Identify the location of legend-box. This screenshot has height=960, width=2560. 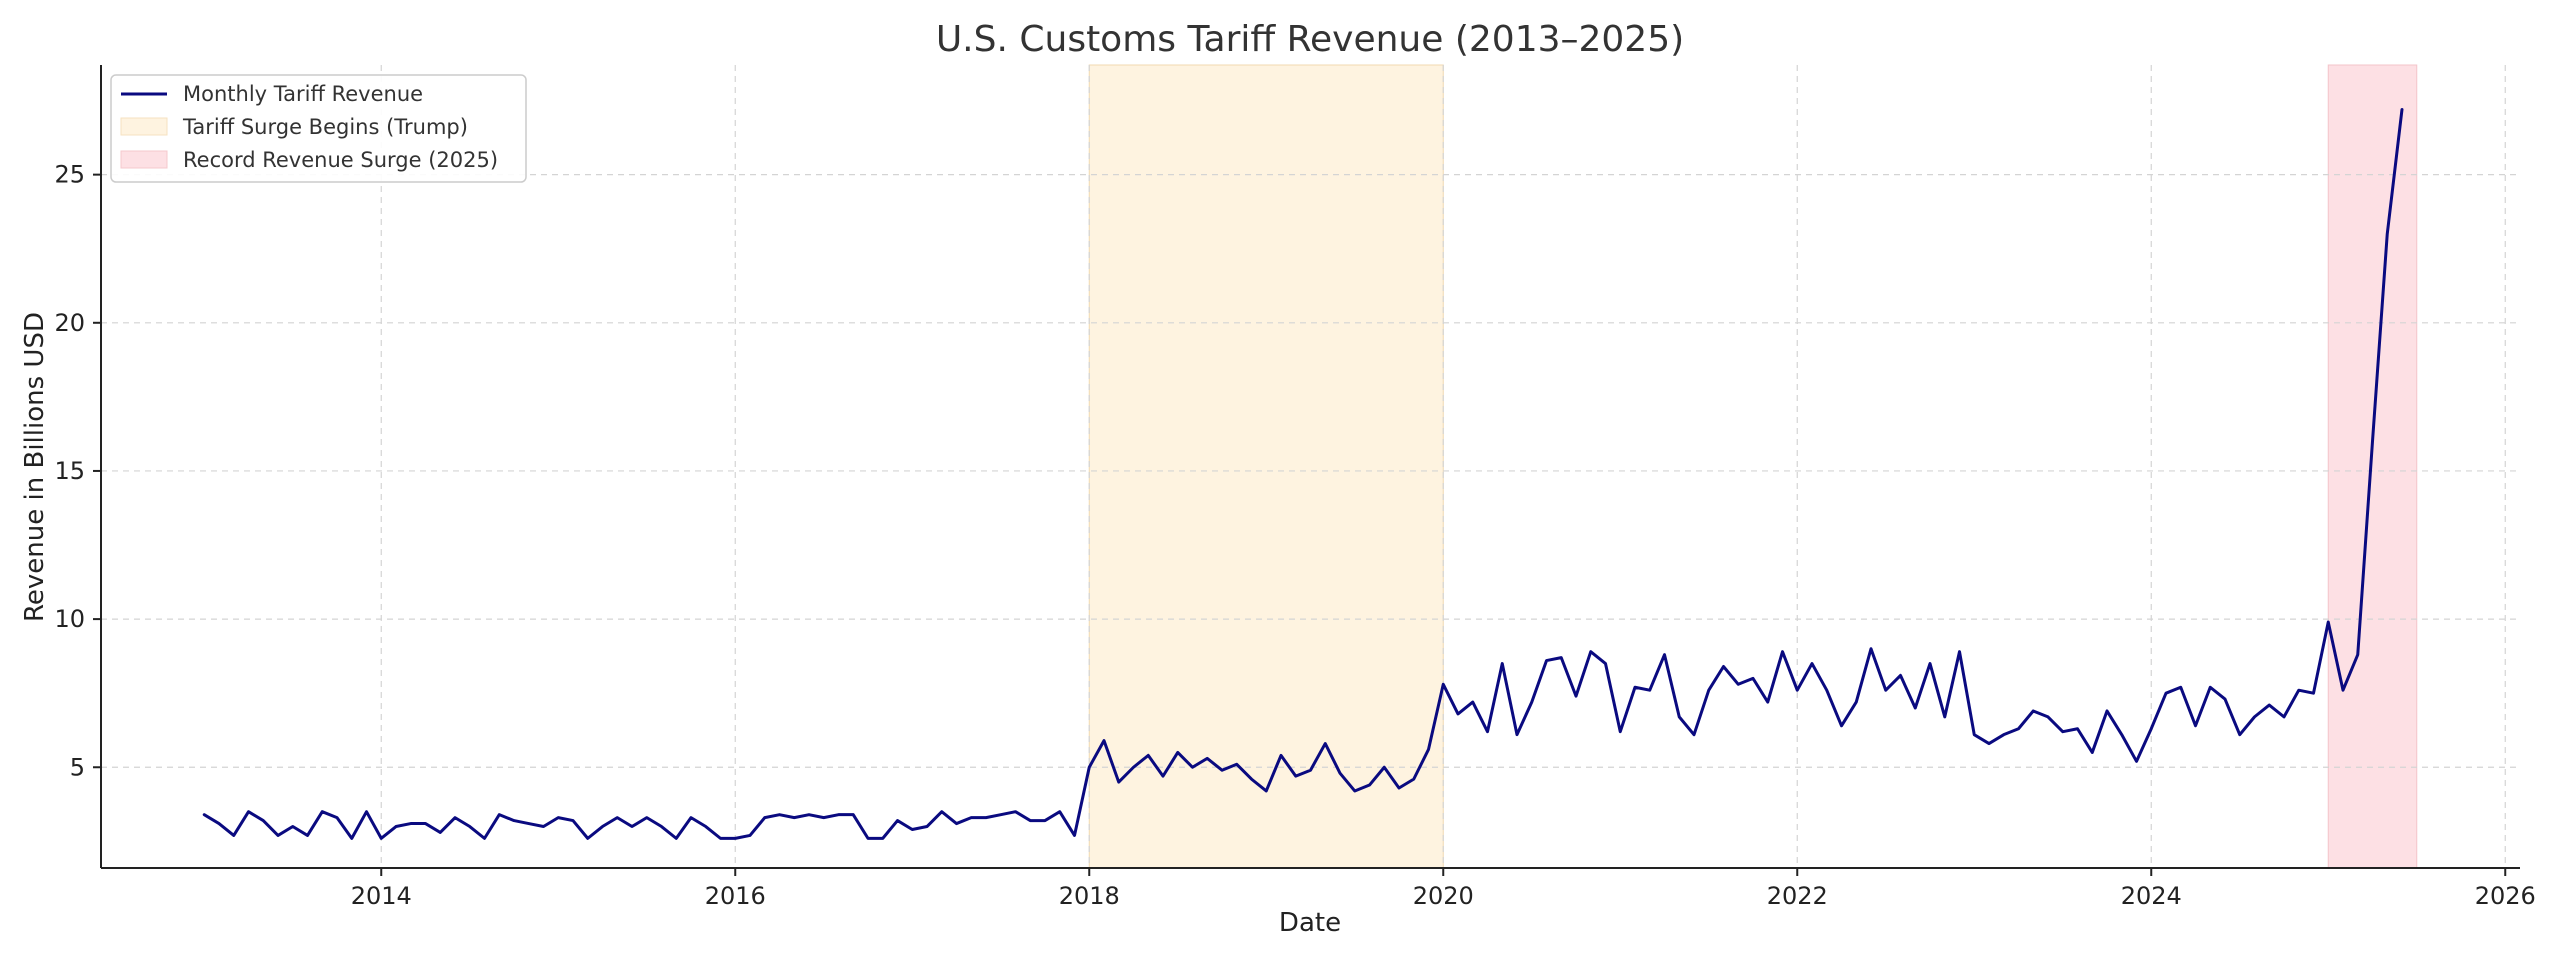
(318, 128).